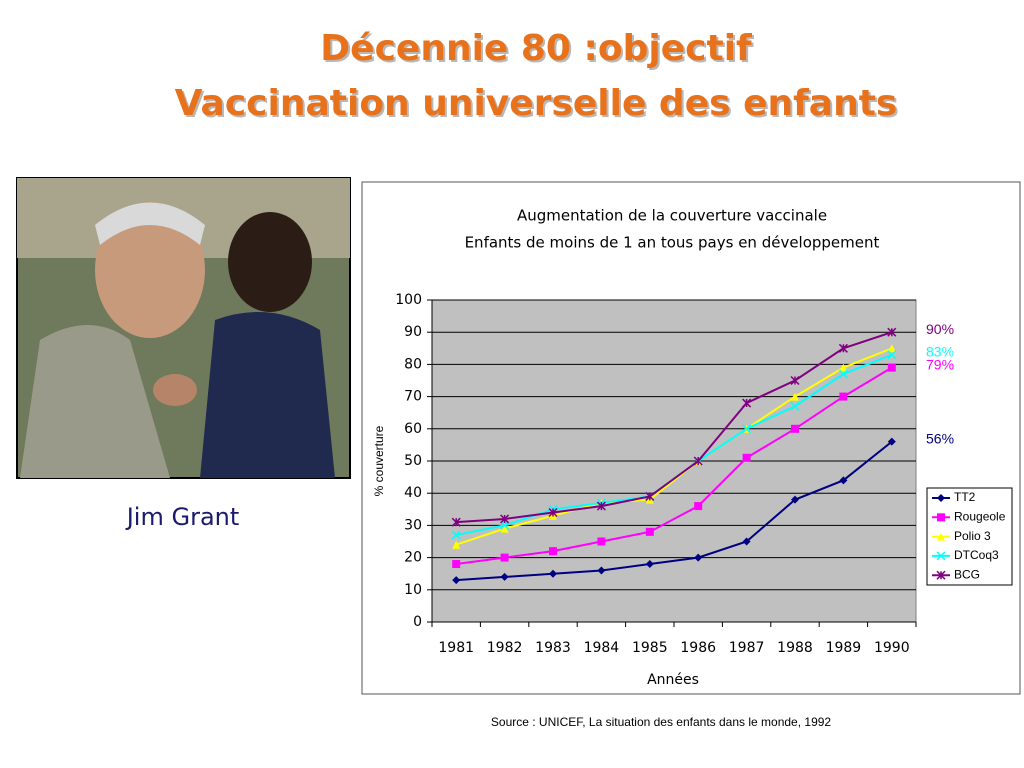 The width and height of the screenshot is (1024, 768). What do you see at coordinates (940, 329) in the screenshot?
I see `value-label: 90%` at bounding box center [940, 329].